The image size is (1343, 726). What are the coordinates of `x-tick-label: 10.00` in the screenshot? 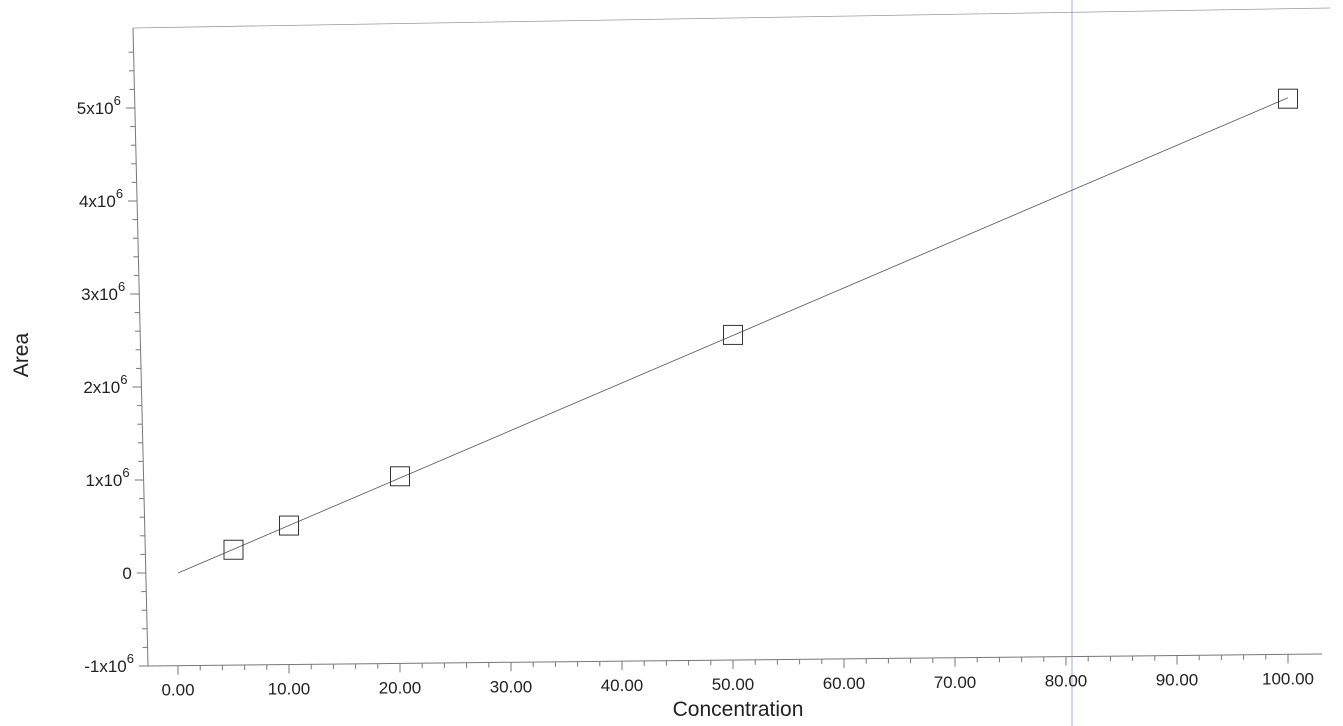 It's located at (289, 689).